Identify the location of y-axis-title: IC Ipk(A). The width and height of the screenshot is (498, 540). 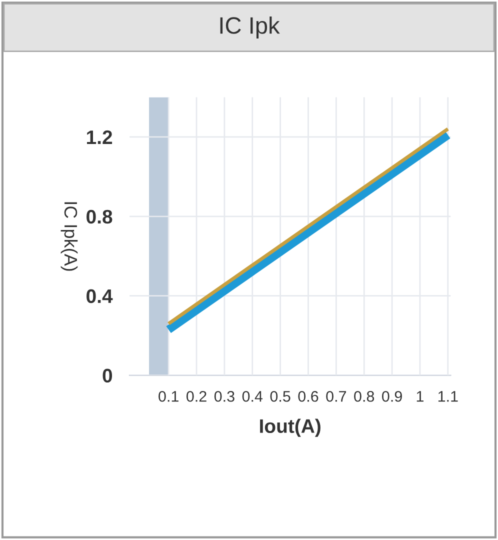
(69, 236).